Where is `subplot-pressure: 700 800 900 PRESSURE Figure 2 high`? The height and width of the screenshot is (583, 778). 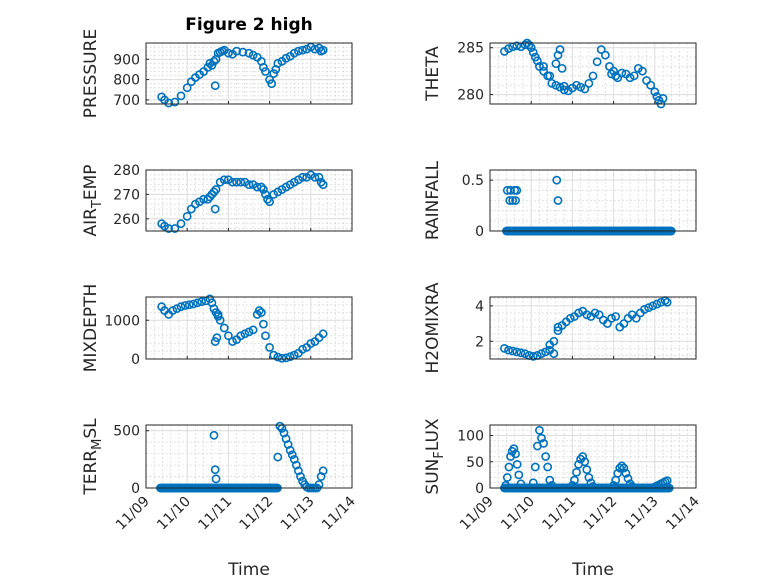 subplot-pressure: 700 800 900 PRESSURE Figure 2 high is located at coordinates (217, 66).